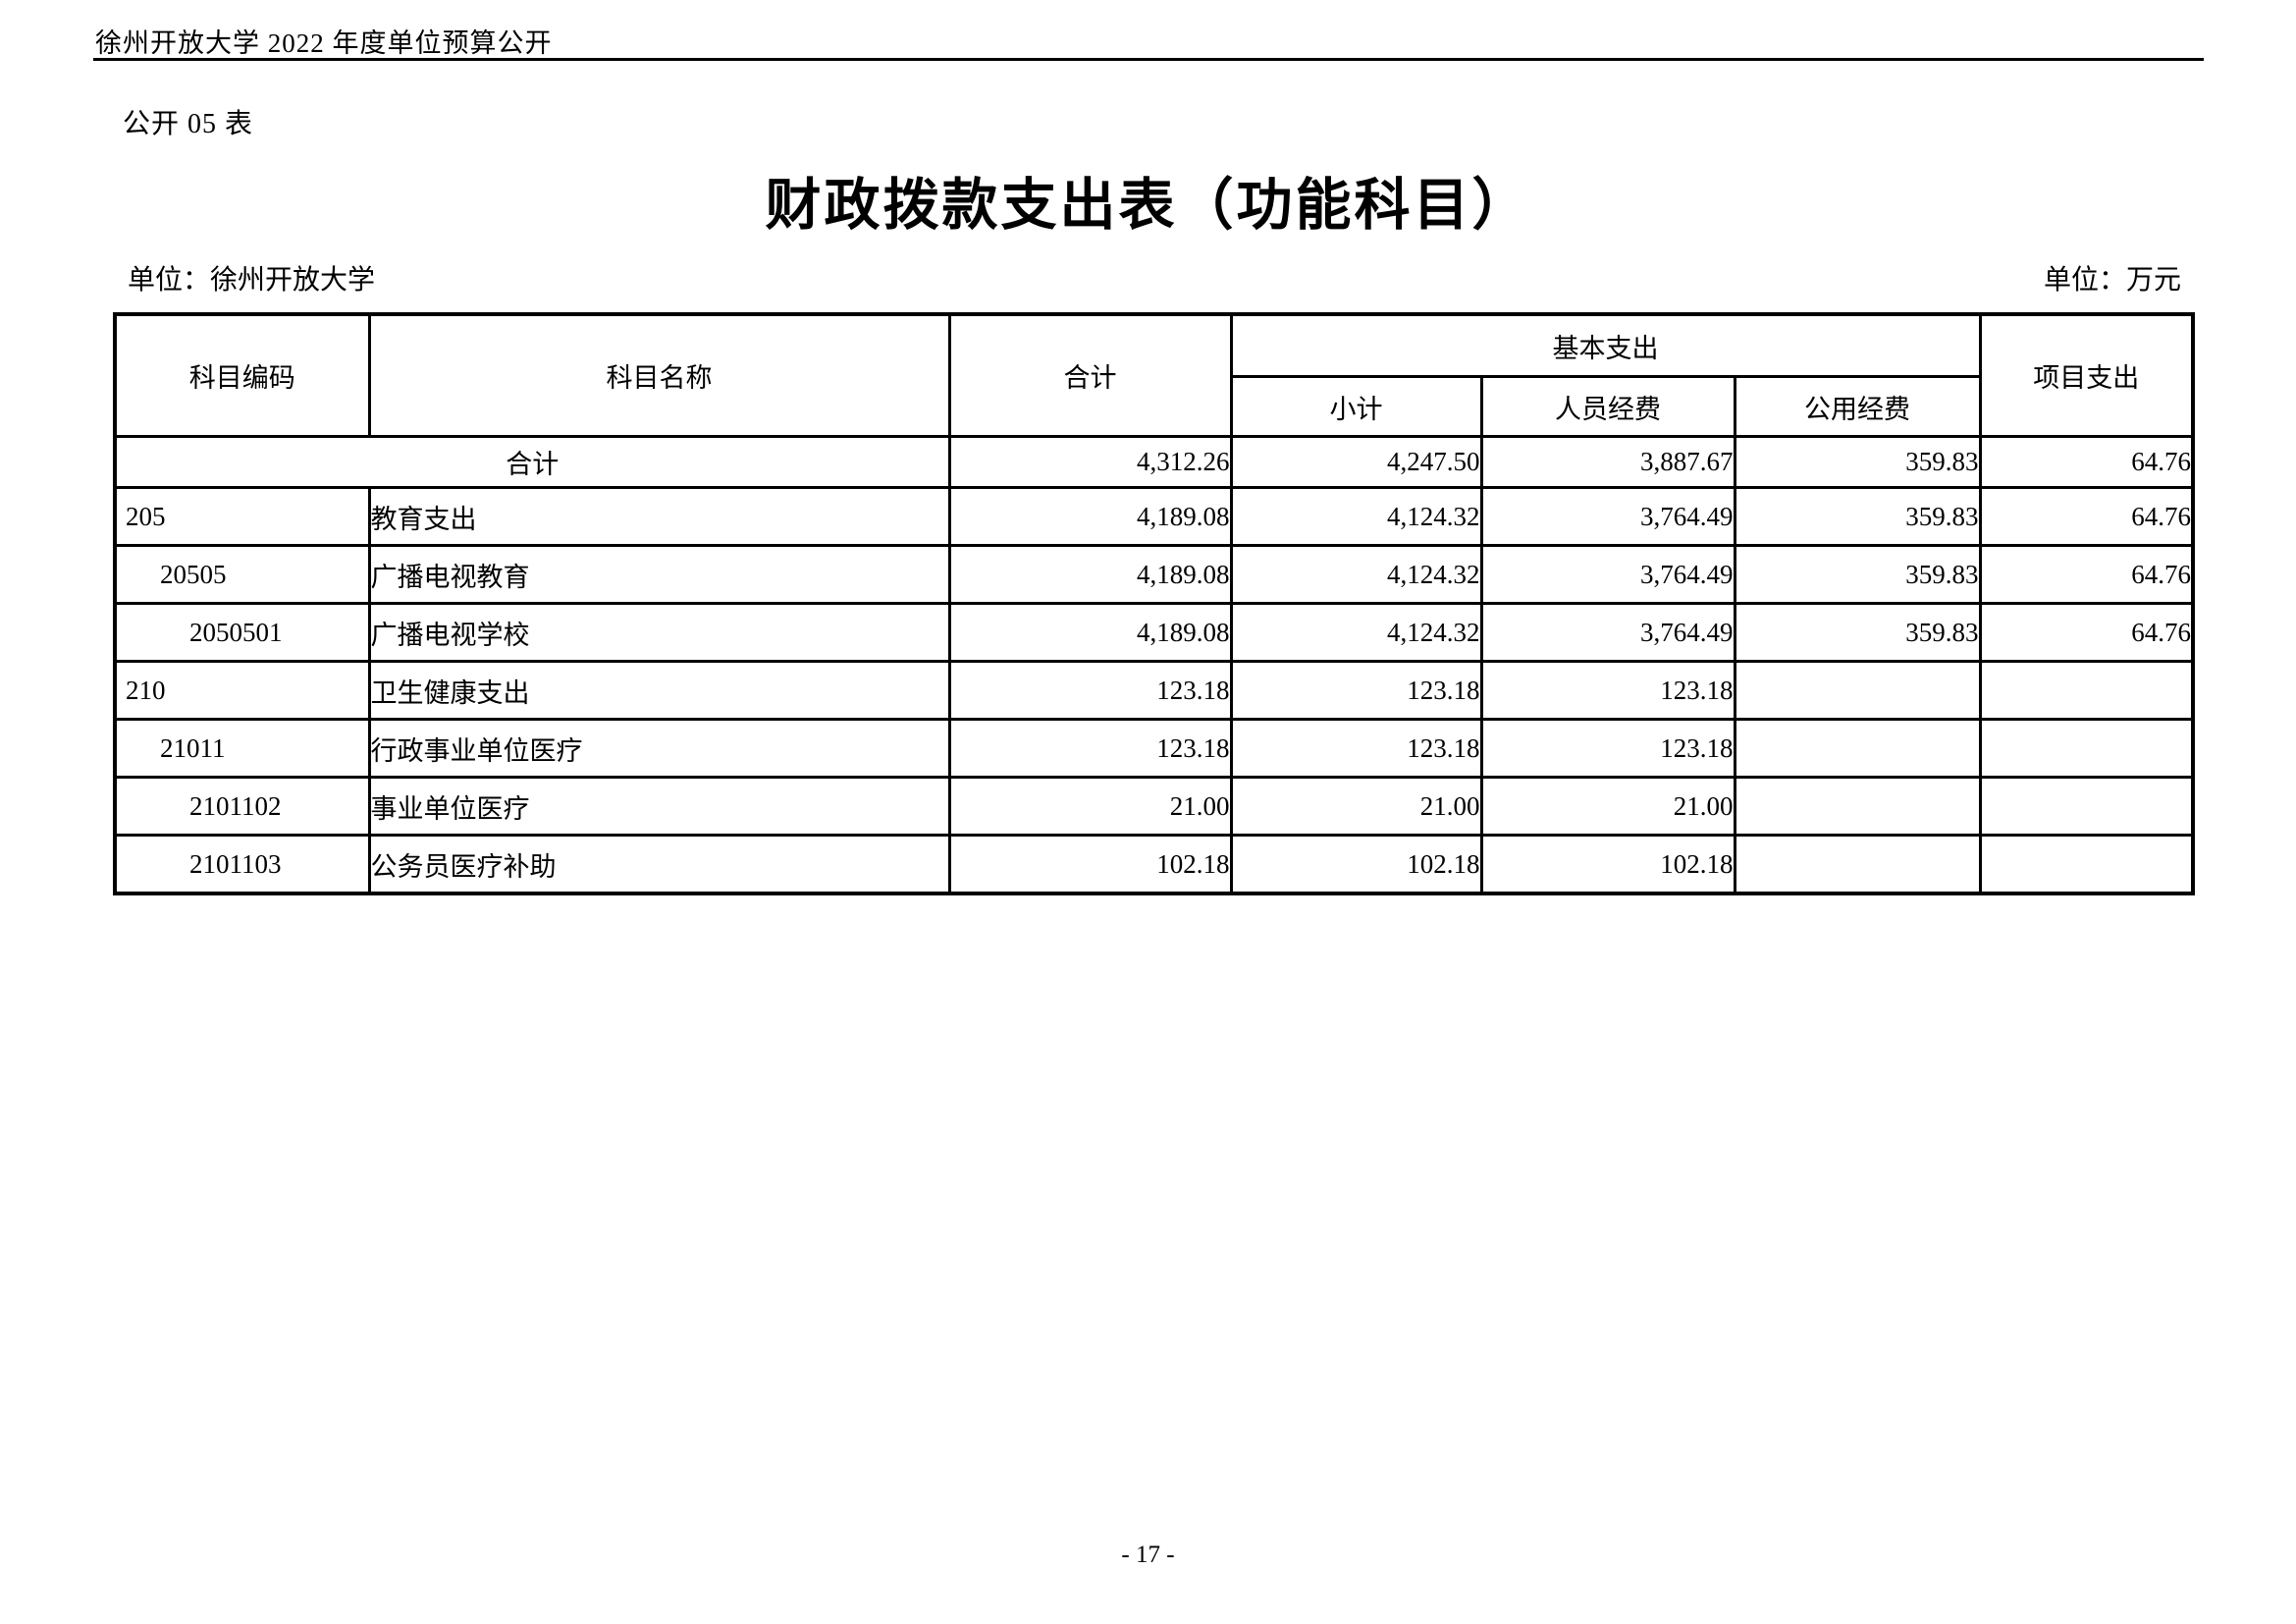  Describe the element at coordinates (1090, 864) in the screenshot. I see `total-value-cell: 102.18` at that location.